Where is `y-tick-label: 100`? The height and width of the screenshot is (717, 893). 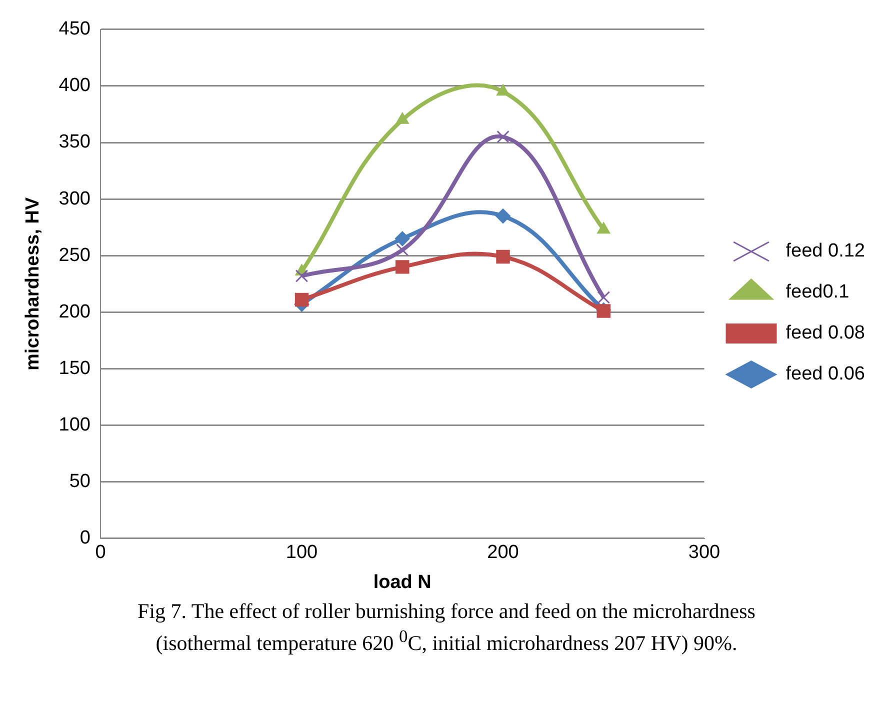 y-tick-label: 100 is located at coordinates (74, 425).